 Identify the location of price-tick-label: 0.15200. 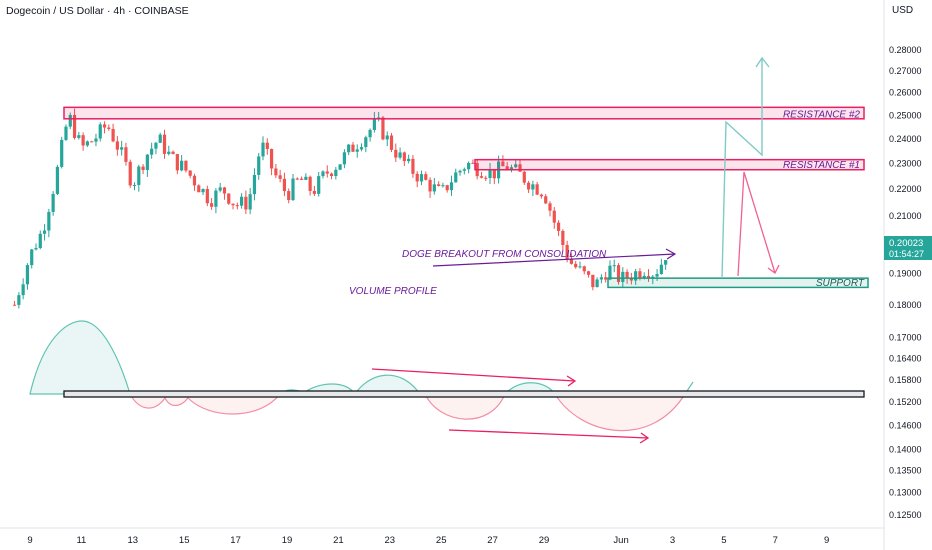
(905, 402).